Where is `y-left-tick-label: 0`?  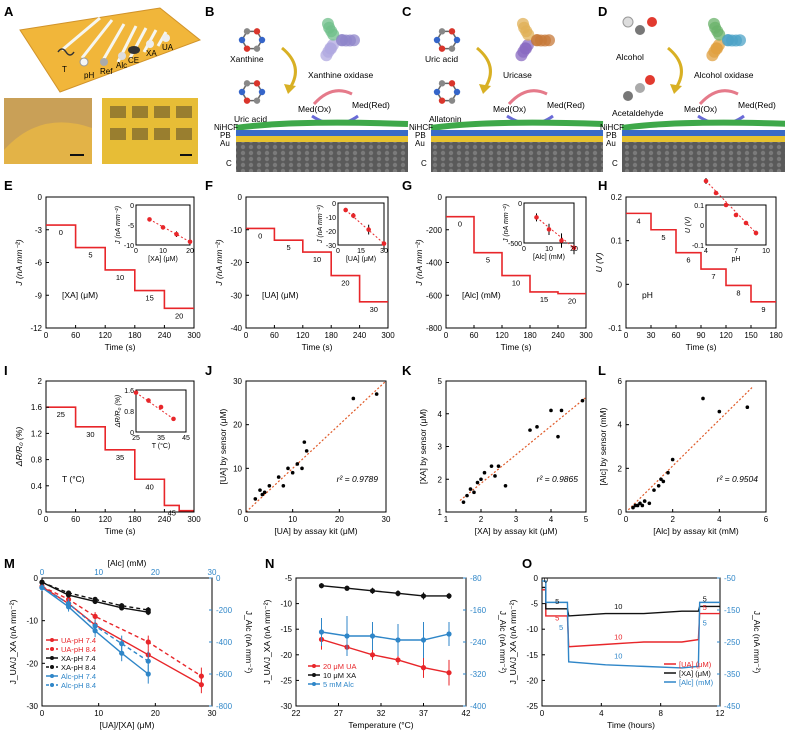
y-left-tick-label: 0 is located at coordinates (36, 578).